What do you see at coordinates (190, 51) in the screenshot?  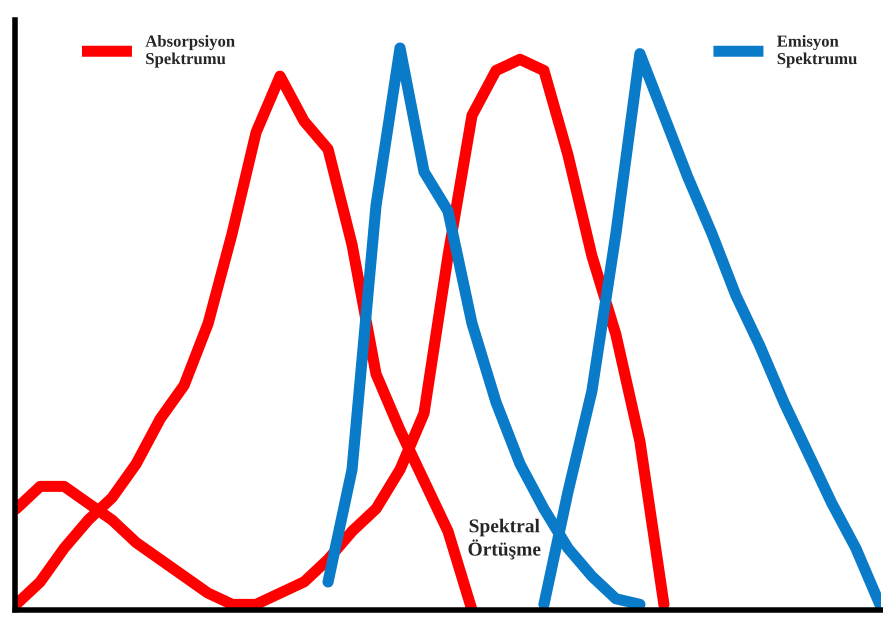 I see `legend-label: Absorpsiyon Spektrumu` at bounding box center [190, 51].